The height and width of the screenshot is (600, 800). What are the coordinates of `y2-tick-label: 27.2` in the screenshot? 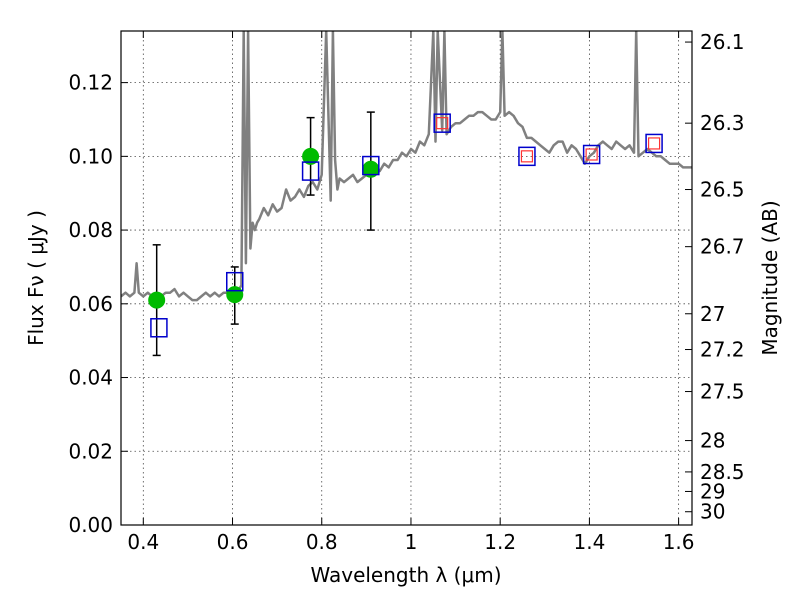 It's located at (722, 350).